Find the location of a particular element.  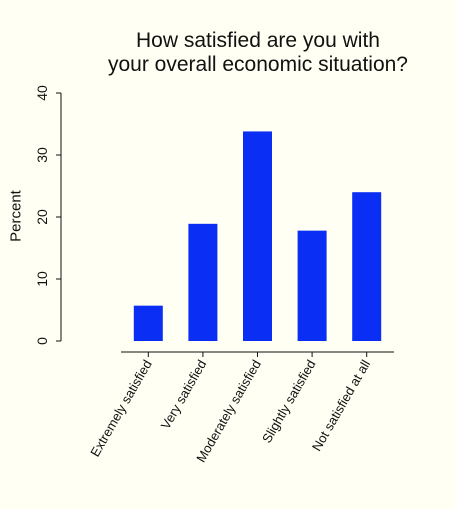

chart-title-line-1: How satisfied are you with is located at coordinates (258, 40).